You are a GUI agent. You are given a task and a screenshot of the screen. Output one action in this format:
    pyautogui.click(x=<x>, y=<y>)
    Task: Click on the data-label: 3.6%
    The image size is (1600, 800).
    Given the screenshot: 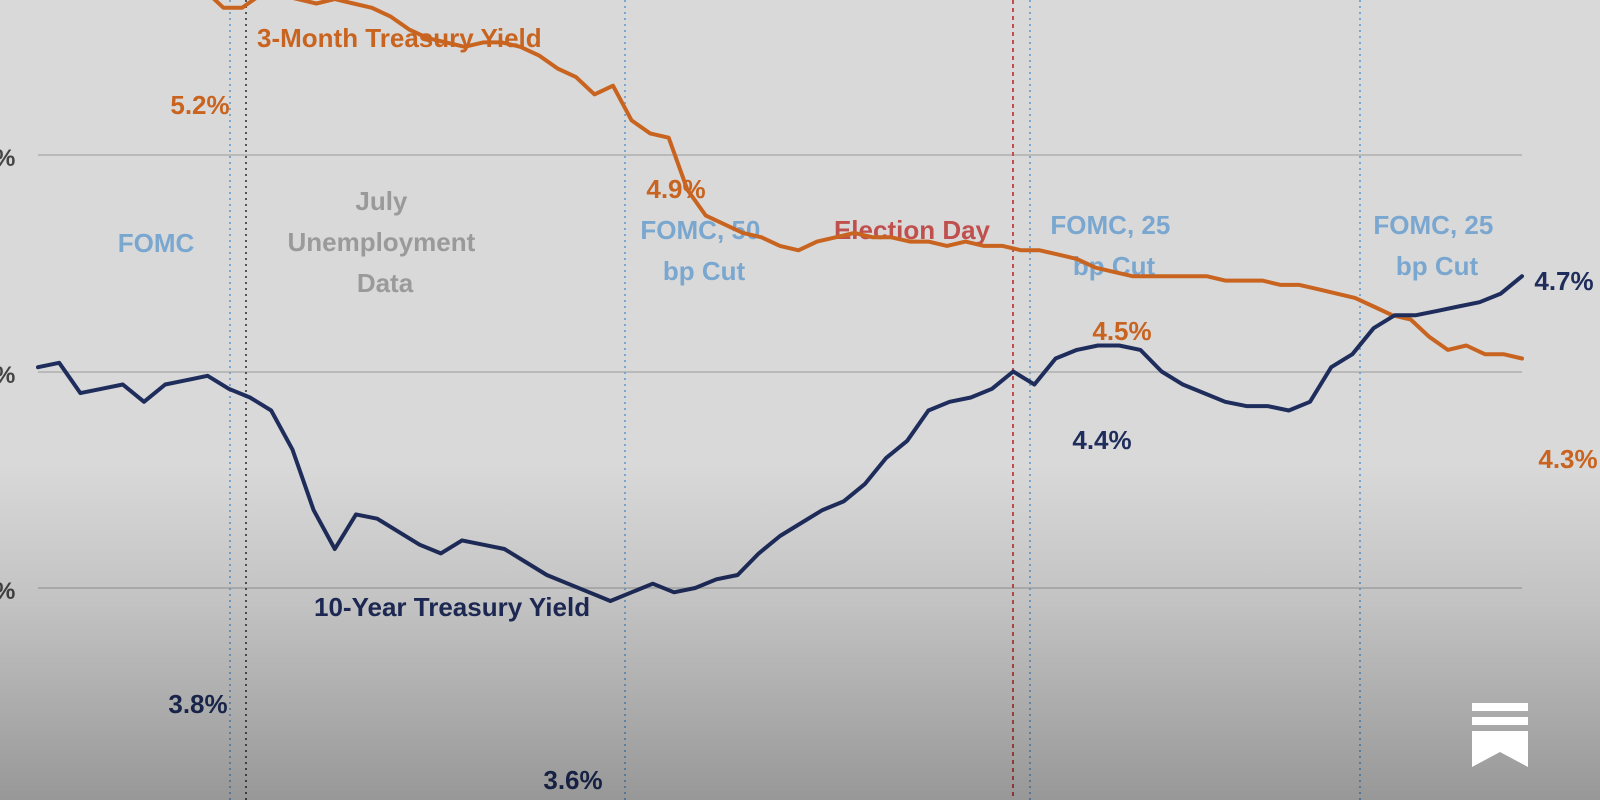 What is the action you would take?
    pyautogui.click(x=572, y=780)
    